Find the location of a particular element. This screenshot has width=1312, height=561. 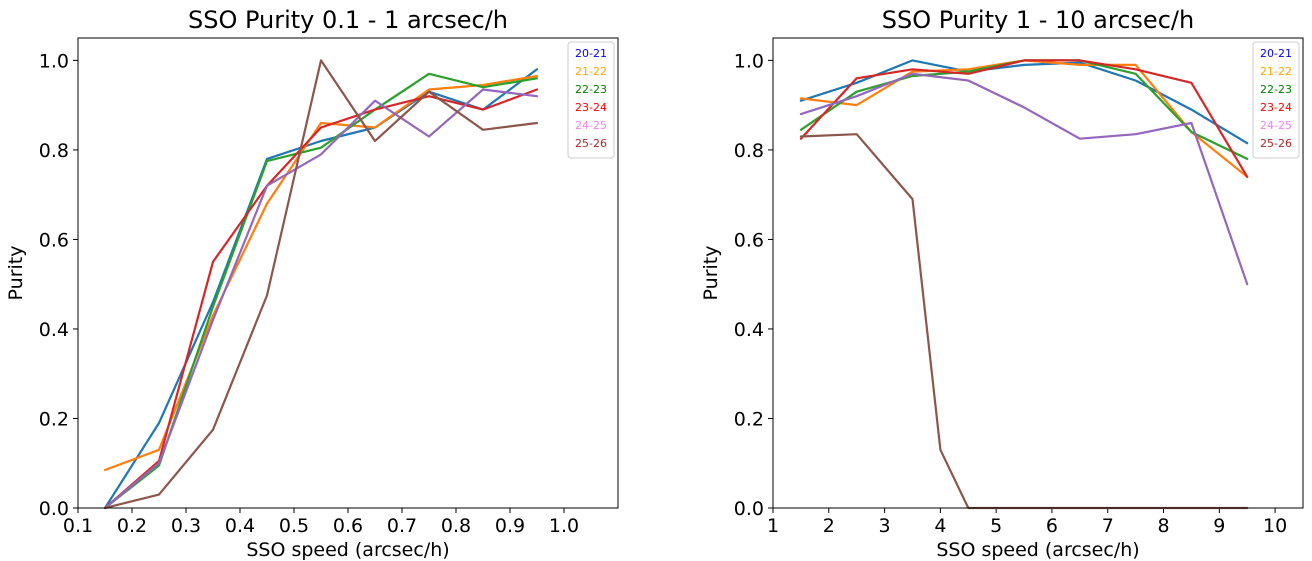

chart-title: SSO Purity 1 - 10 arcsec/h is located at coordinates (1038, 20).